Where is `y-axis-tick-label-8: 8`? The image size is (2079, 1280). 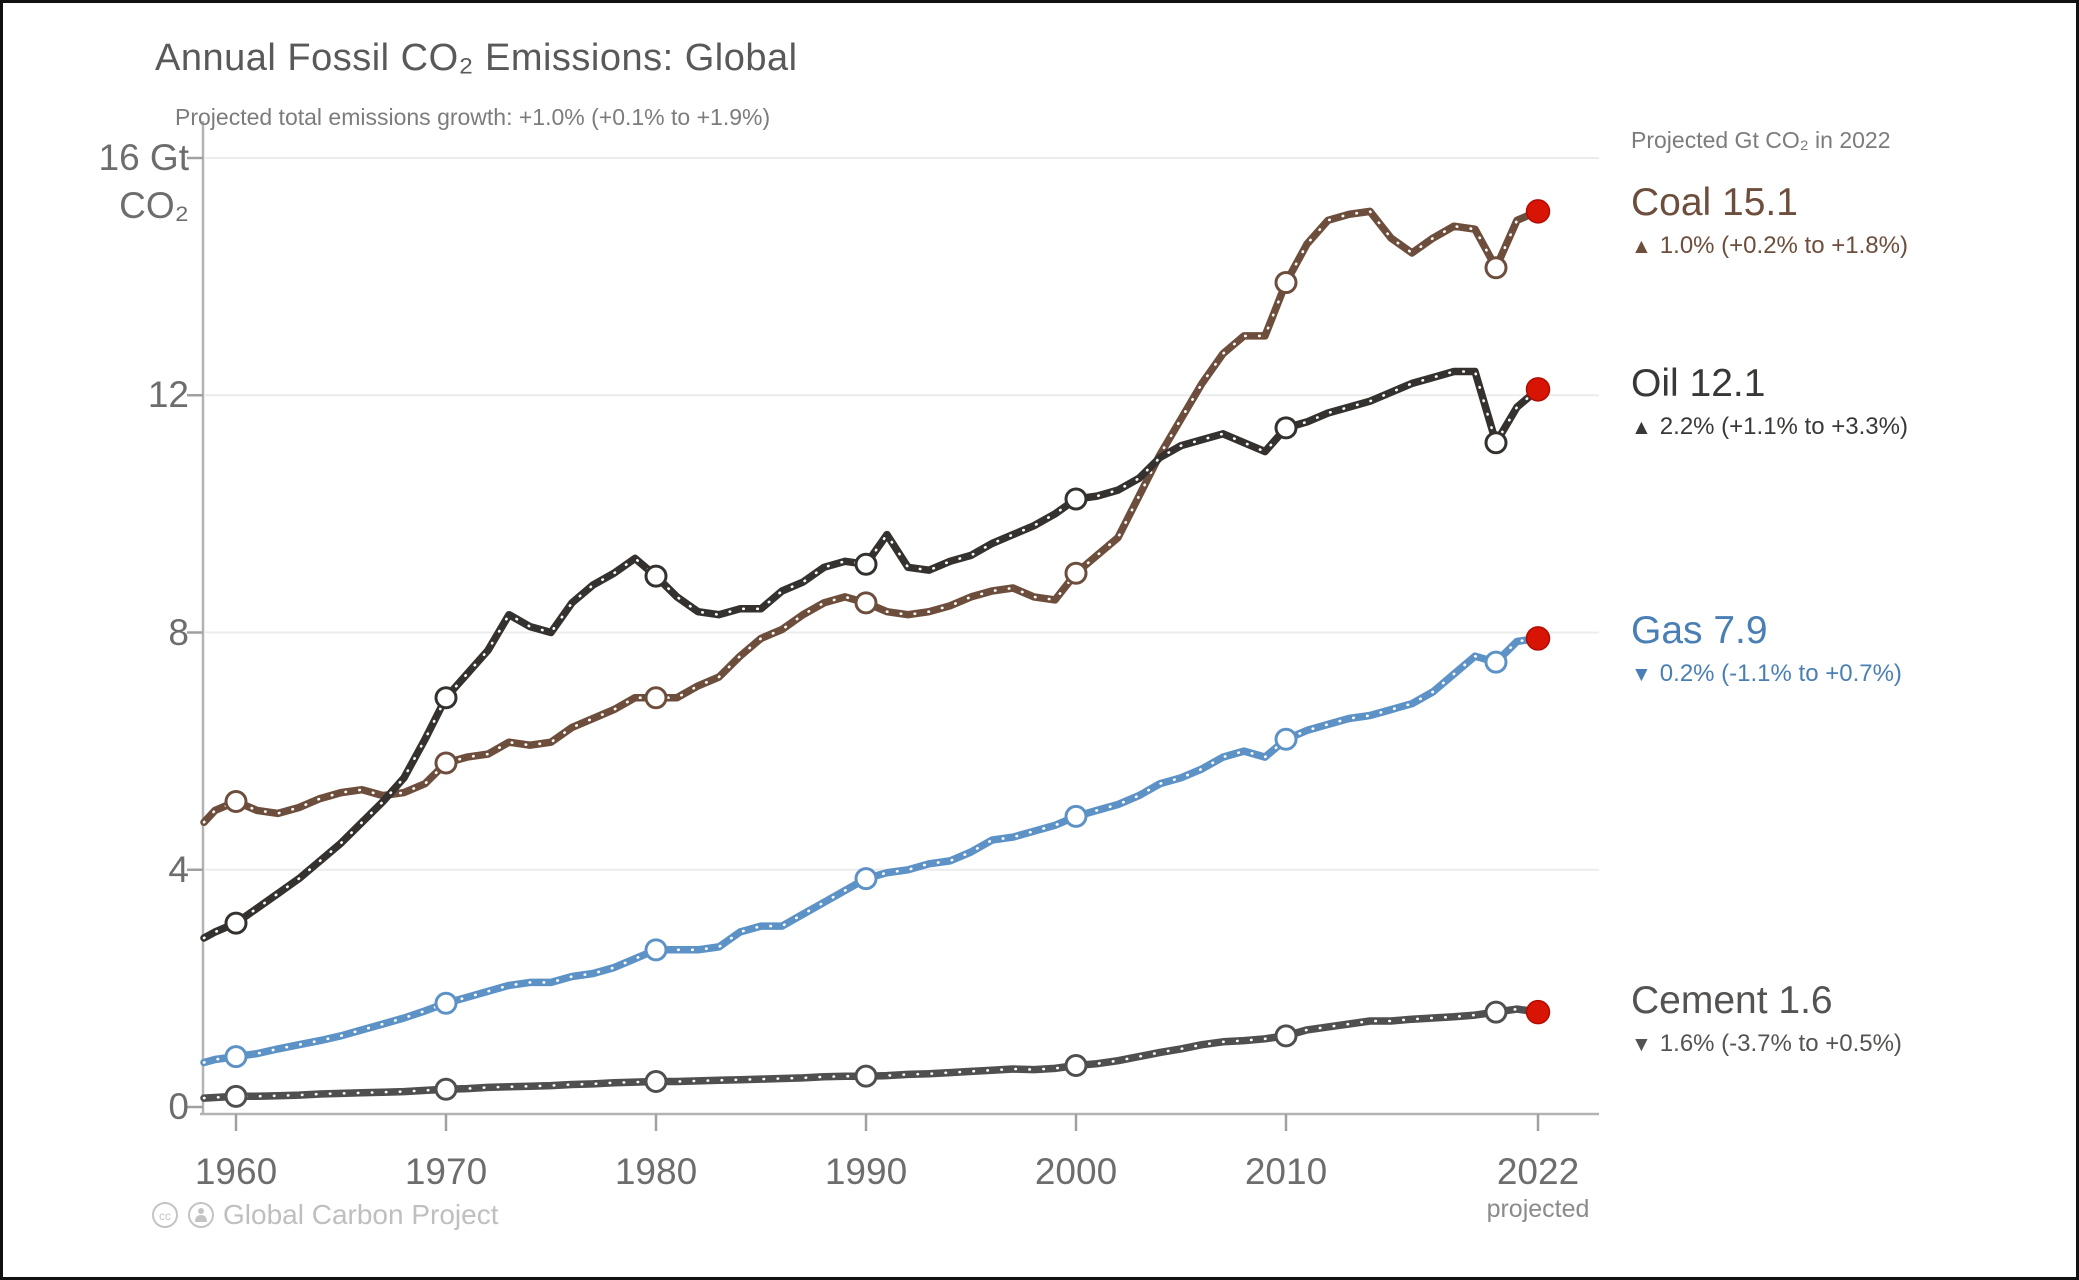
y-axis-tick-label-8: 8 is located at coordinates (178, 632).